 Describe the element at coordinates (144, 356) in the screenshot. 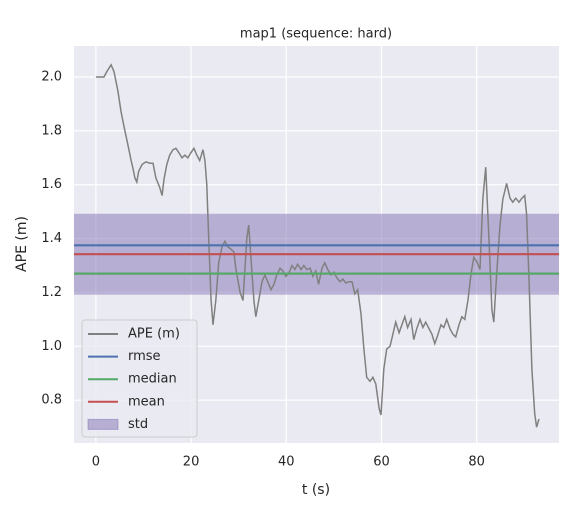

I see `legend-label: rmse` at that location.